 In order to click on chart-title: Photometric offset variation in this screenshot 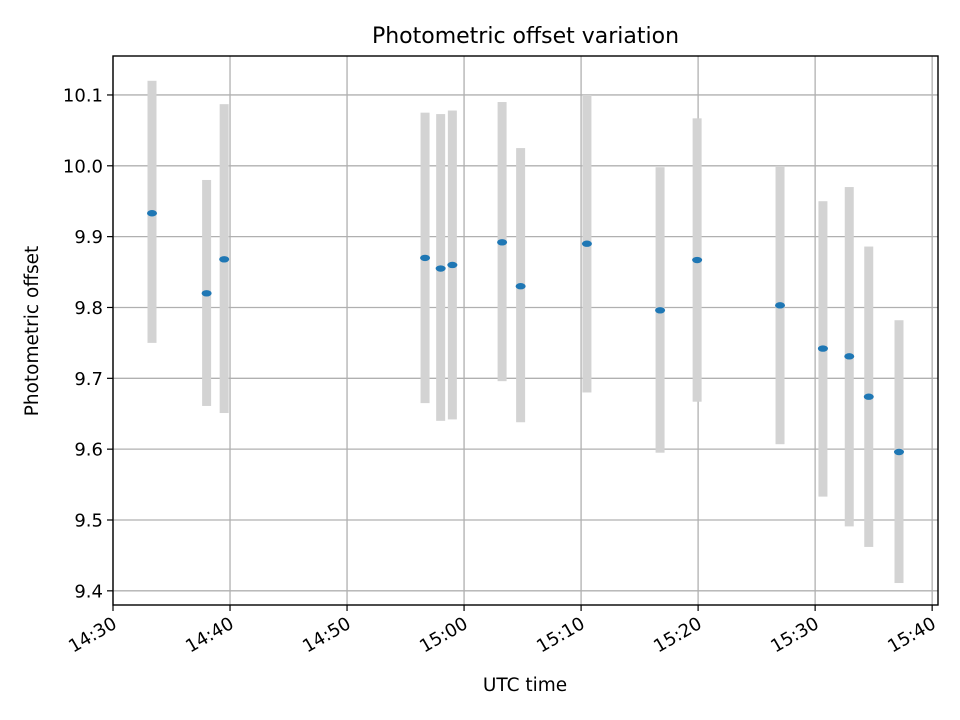, I will do `click(525, 36)`.